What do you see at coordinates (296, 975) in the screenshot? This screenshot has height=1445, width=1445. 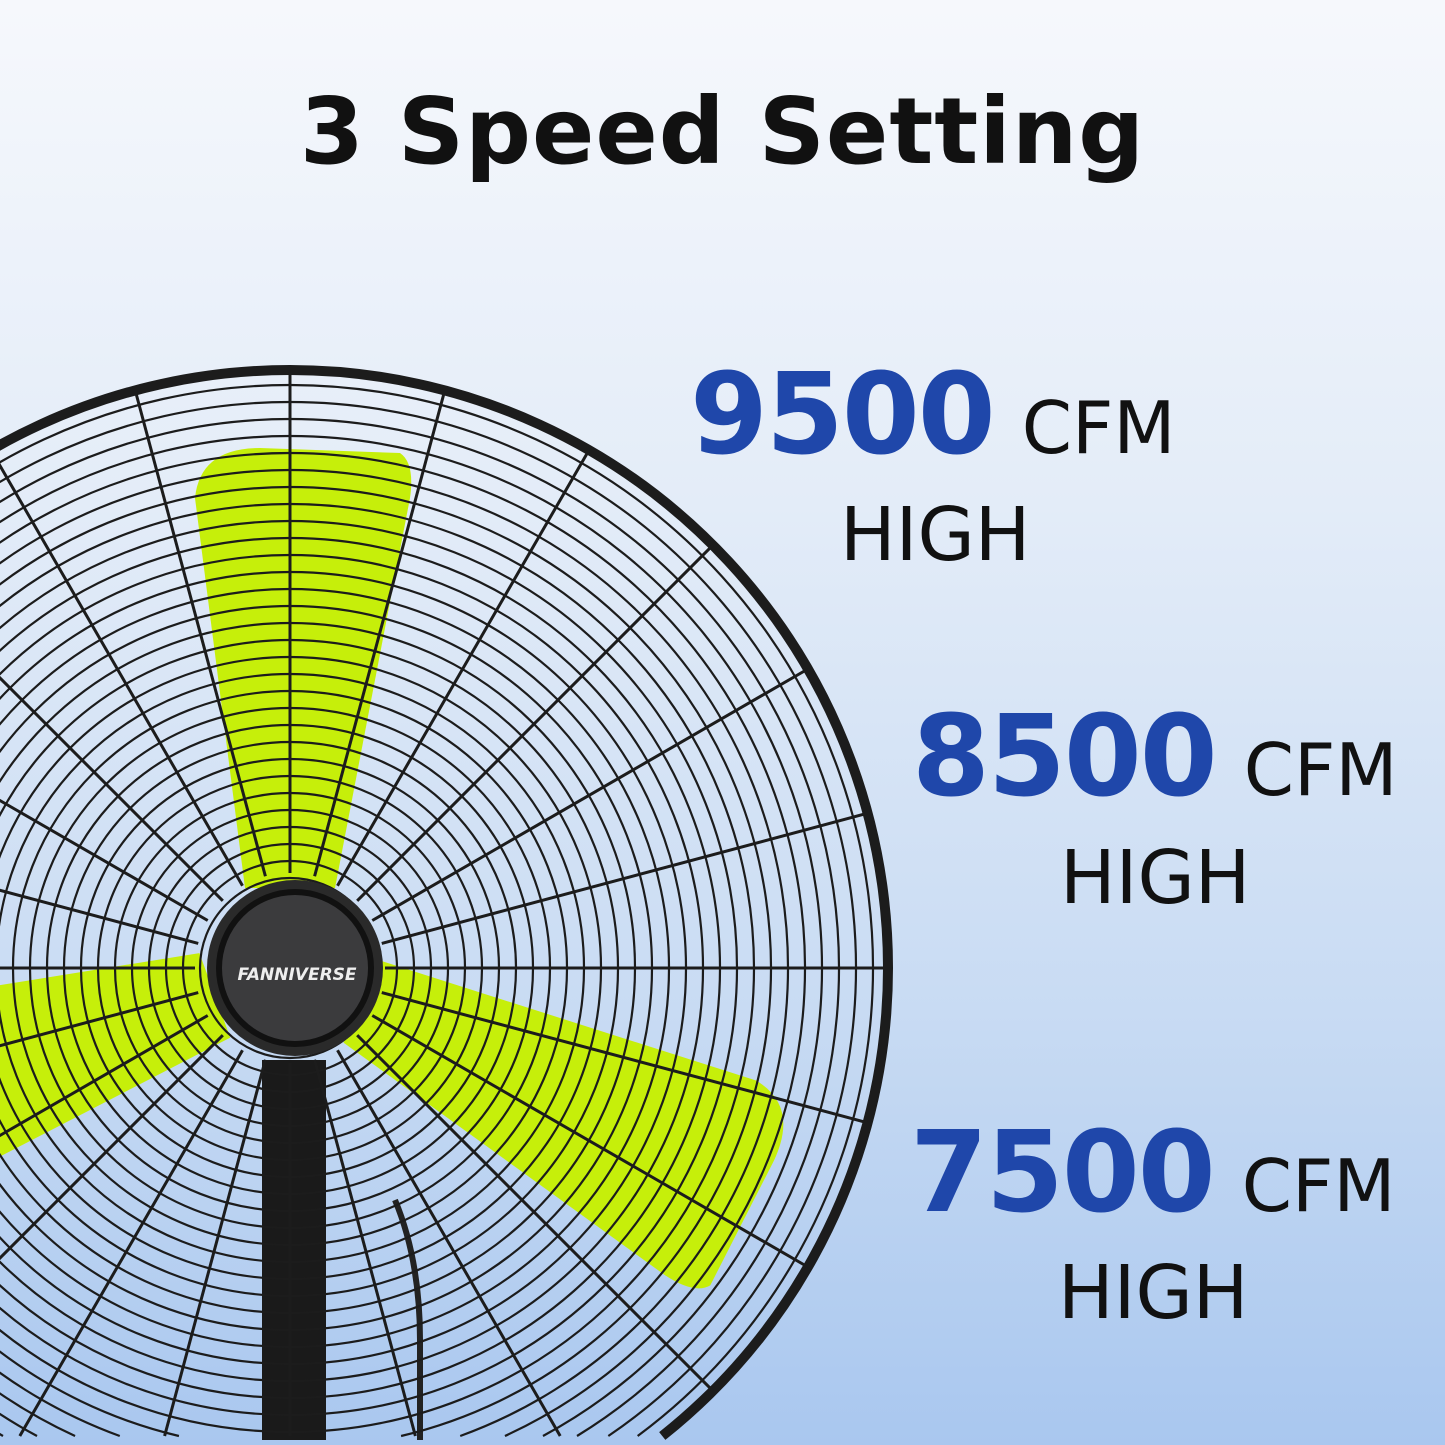 I see `brand-logo: FANNIVERSE` at bounding box center [296, 975].